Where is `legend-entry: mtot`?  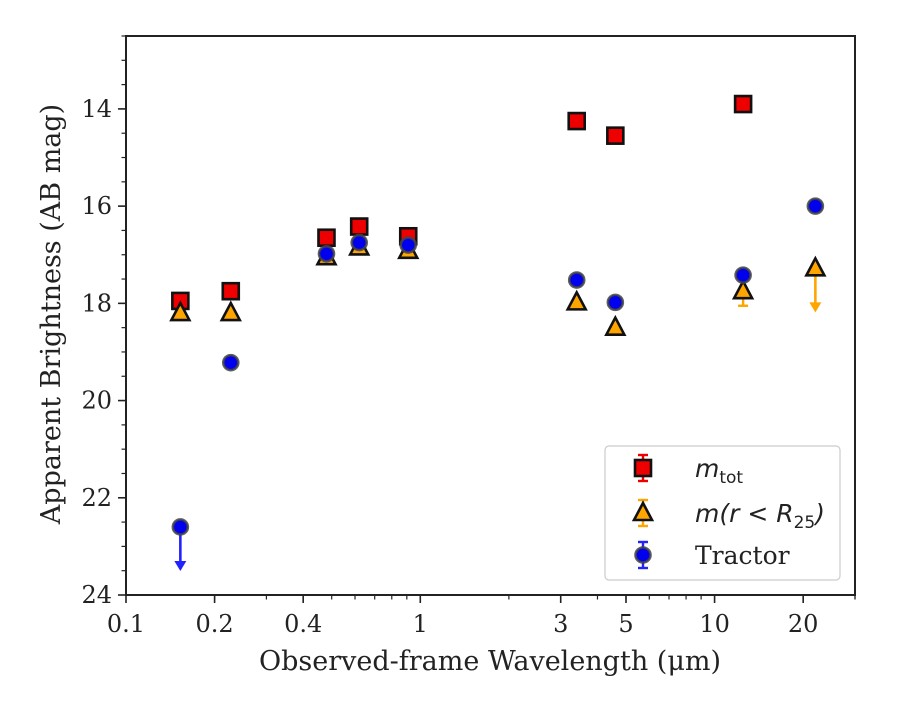
legend-entry: mtot is located at coordinates (688, 470).